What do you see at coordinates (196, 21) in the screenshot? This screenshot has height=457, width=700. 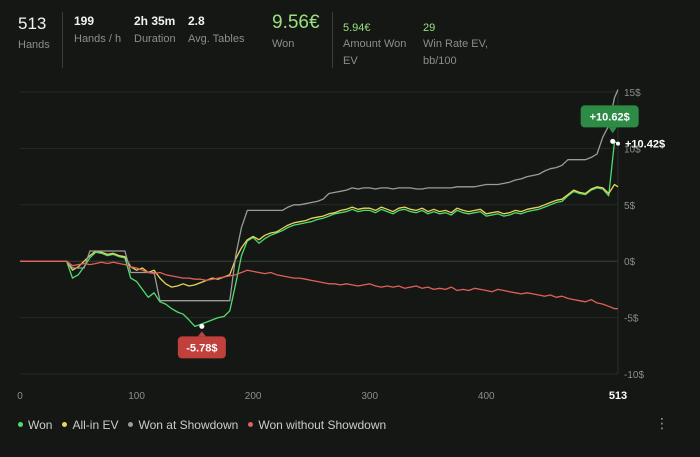 I see `stat-value: 2.8` at bounding box center [196, 21].